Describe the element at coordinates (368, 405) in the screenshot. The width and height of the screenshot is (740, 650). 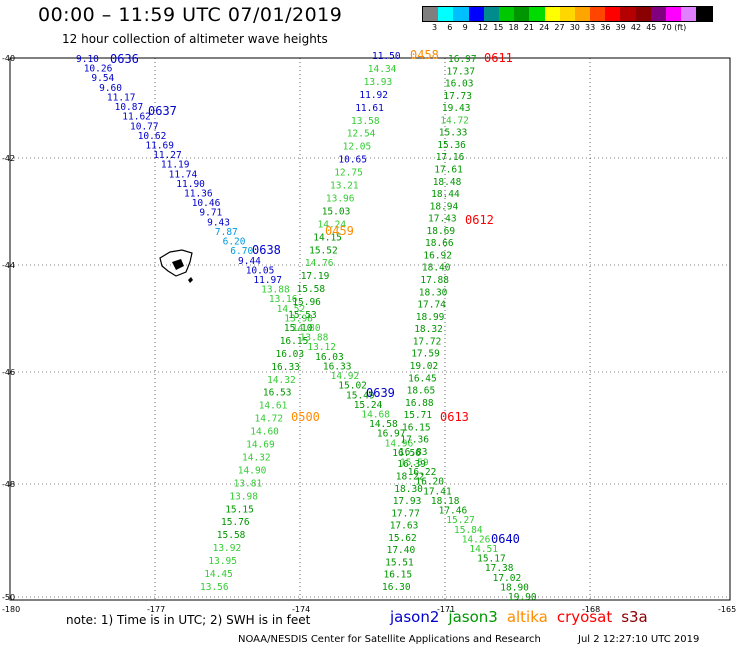
I see `wave-height-label: 15.24` at that location.